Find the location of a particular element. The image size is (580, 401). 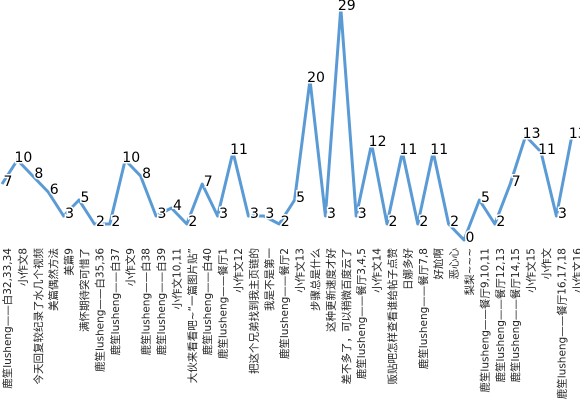

x-tick-label: 梨梨~~~ is located at coordinates (469, 271).